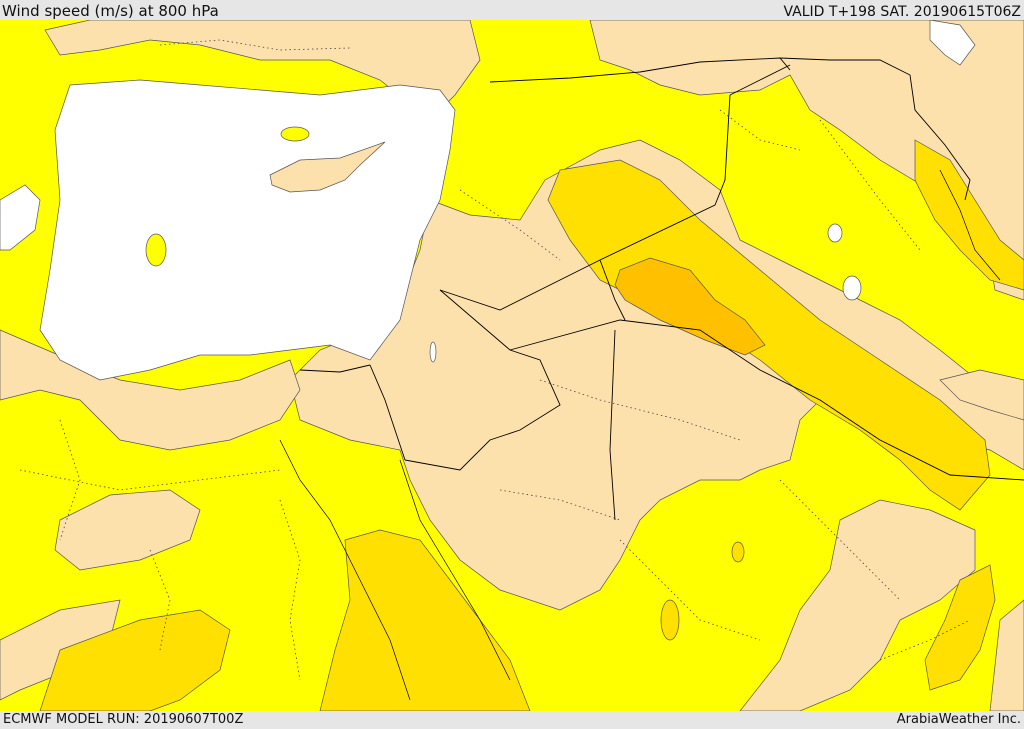  Describe the element at coordinates (455, 570) in the screenshot. I see `coast-red-sea-east` at that location.